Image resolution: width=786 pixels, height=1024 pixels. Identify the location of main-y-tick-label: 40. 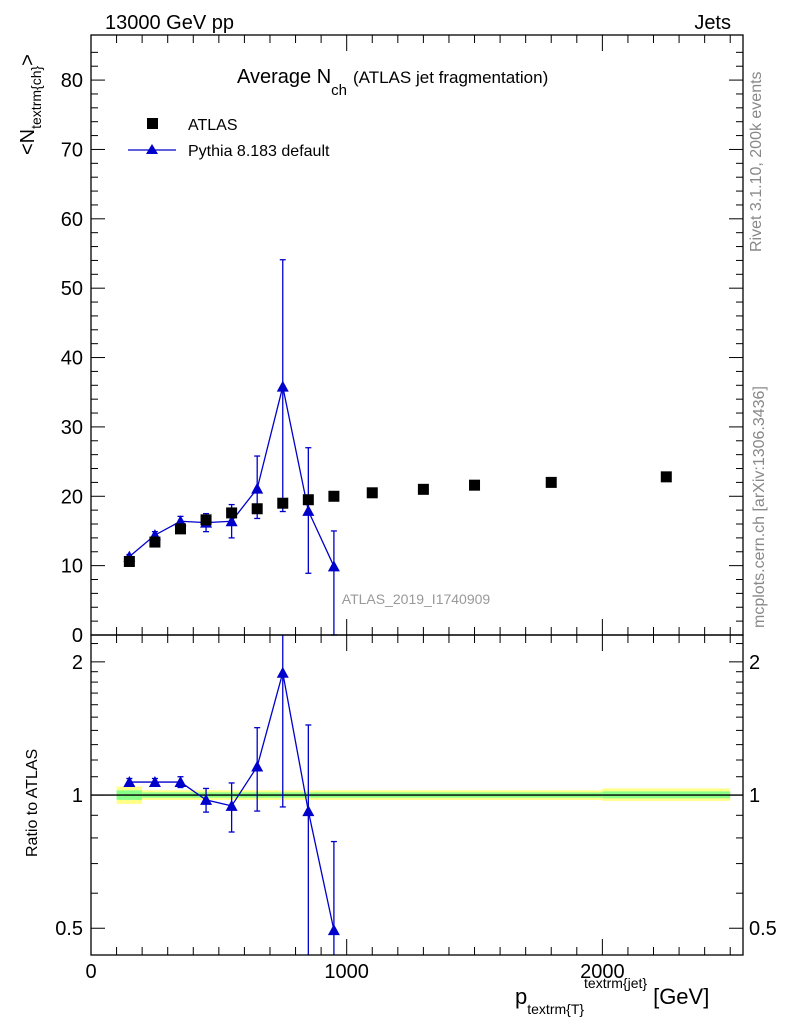
(72, 359).